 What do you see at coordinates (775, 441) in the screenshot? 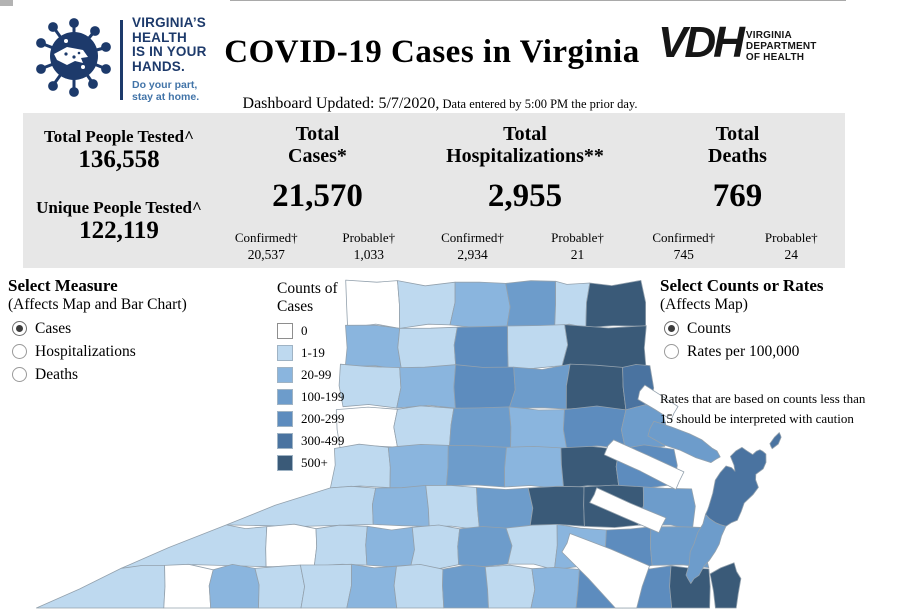
I see `chincoteague` at bounding box center [775, 441].